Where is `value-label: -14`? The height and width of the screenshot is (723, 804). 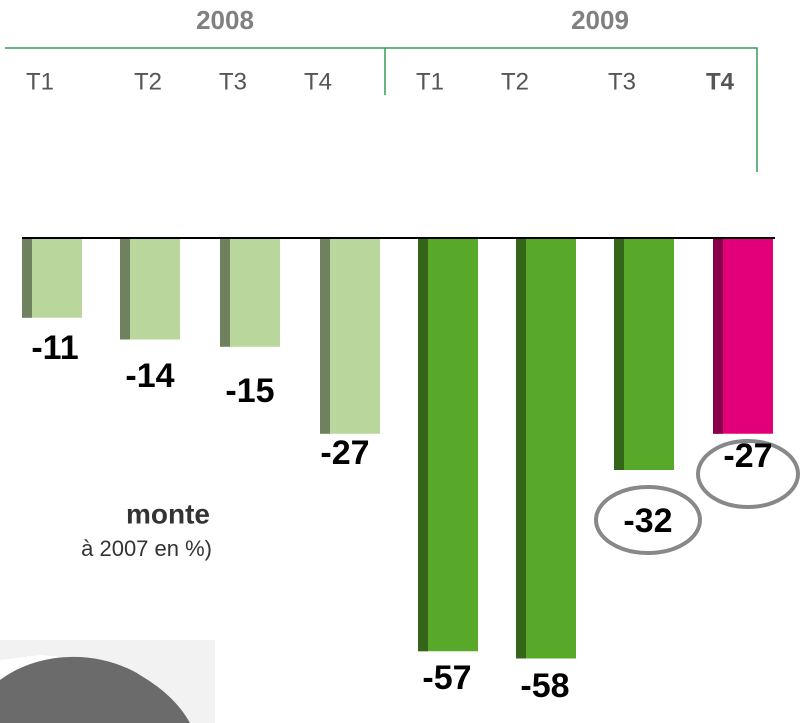
value-label: -14 is located at coordinates (149, 376).